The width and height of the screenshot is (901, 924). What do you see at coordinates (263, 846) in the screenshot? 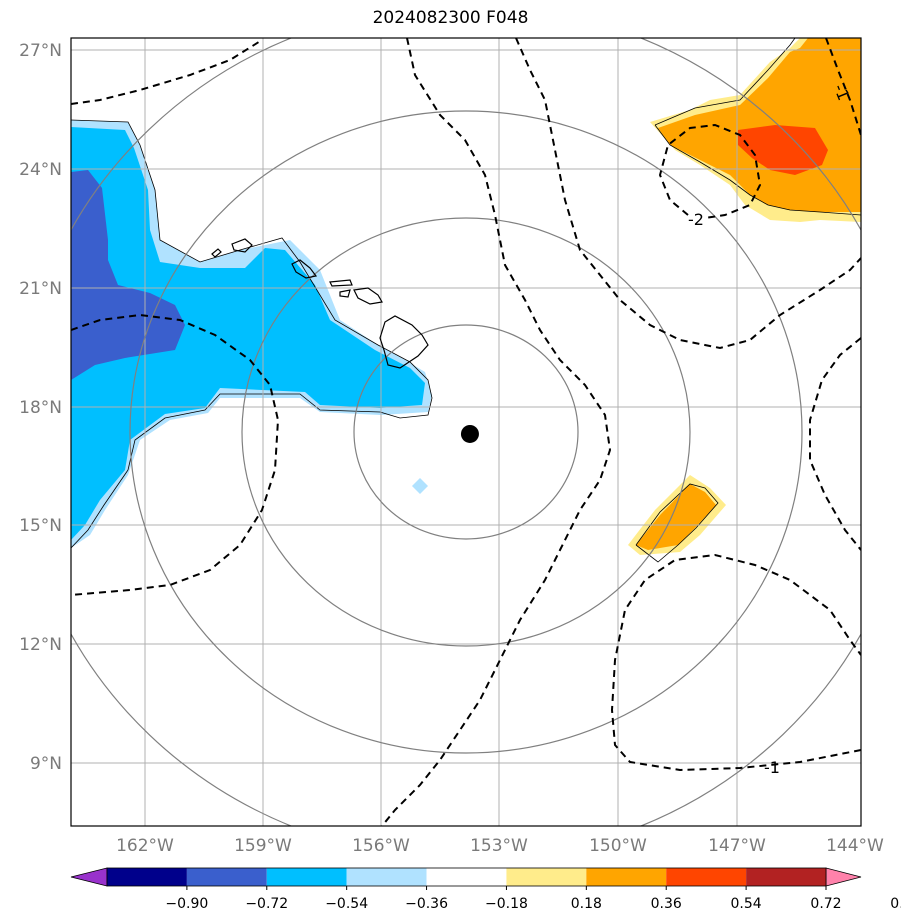
I see `lon-tick-label: 159°W` at bounding box center [263, 846].